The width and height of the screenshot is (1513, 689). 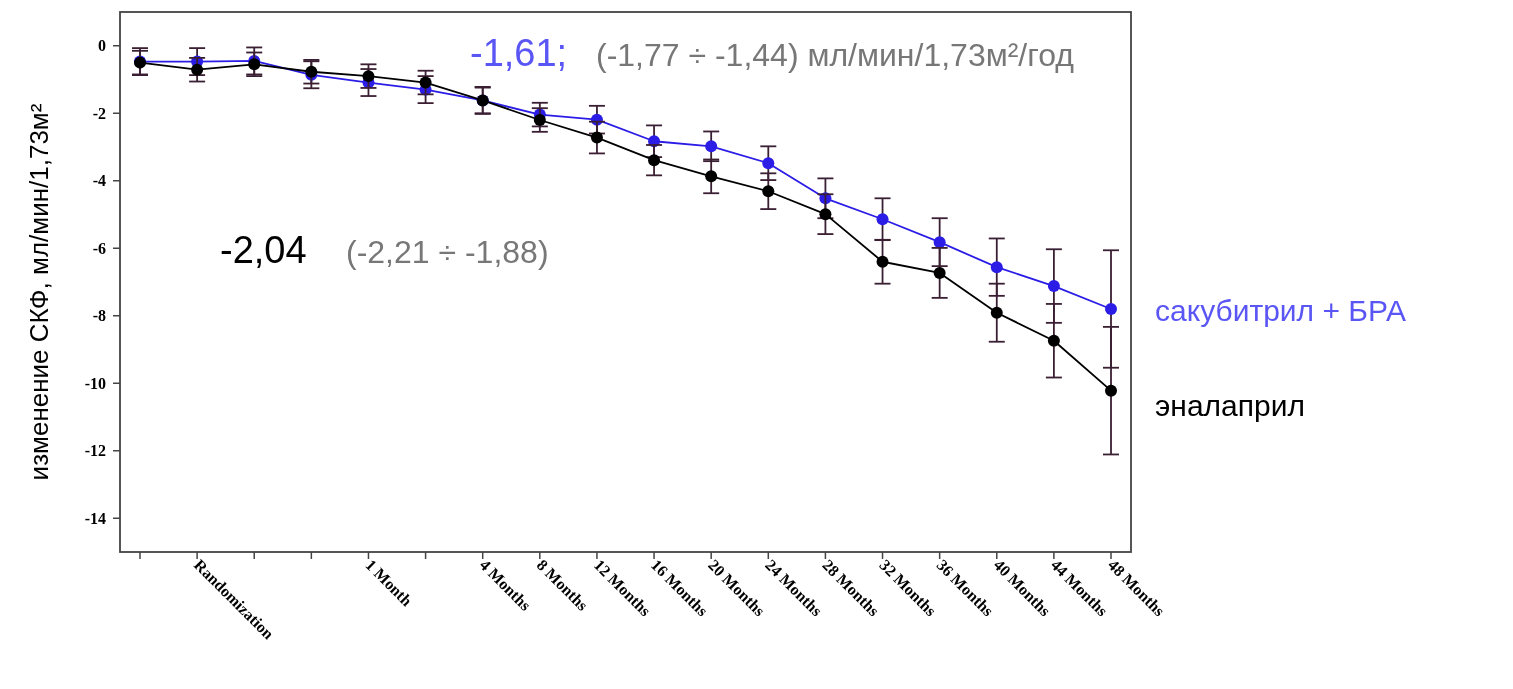 What do you see at coordinates (263, 250) in the screenshot?
I see `annotation: -2,04` at bounding box center [263, 250].